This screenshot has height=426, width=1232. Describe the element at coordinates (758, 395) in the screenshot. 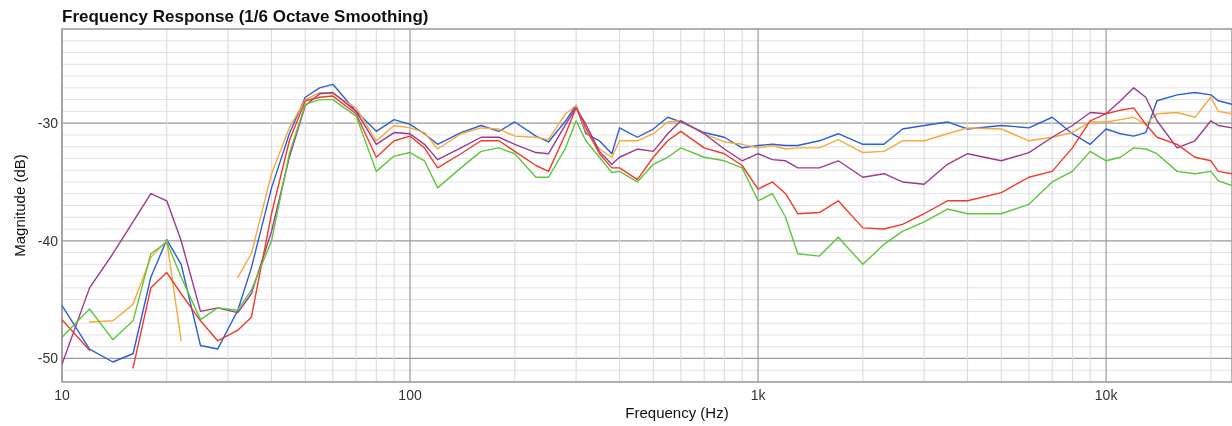

I see `x-tick-label: 1k` at that location.